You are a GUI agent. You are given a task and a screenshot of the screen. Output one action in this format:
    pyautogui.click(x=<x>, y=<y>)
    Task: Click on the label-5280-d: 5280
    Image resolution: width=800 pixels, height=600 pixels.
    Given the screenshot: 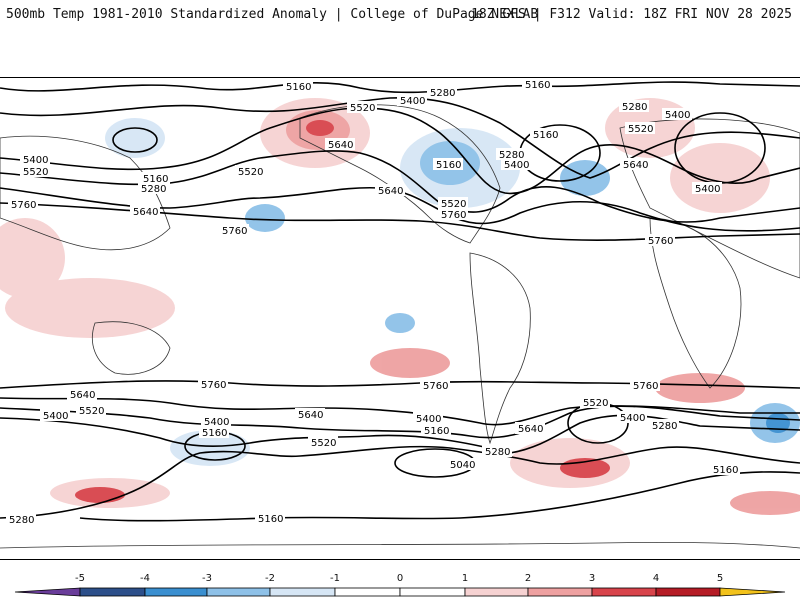 What is the action you would take?
    pyautogui.click(x=634, y=107)
    